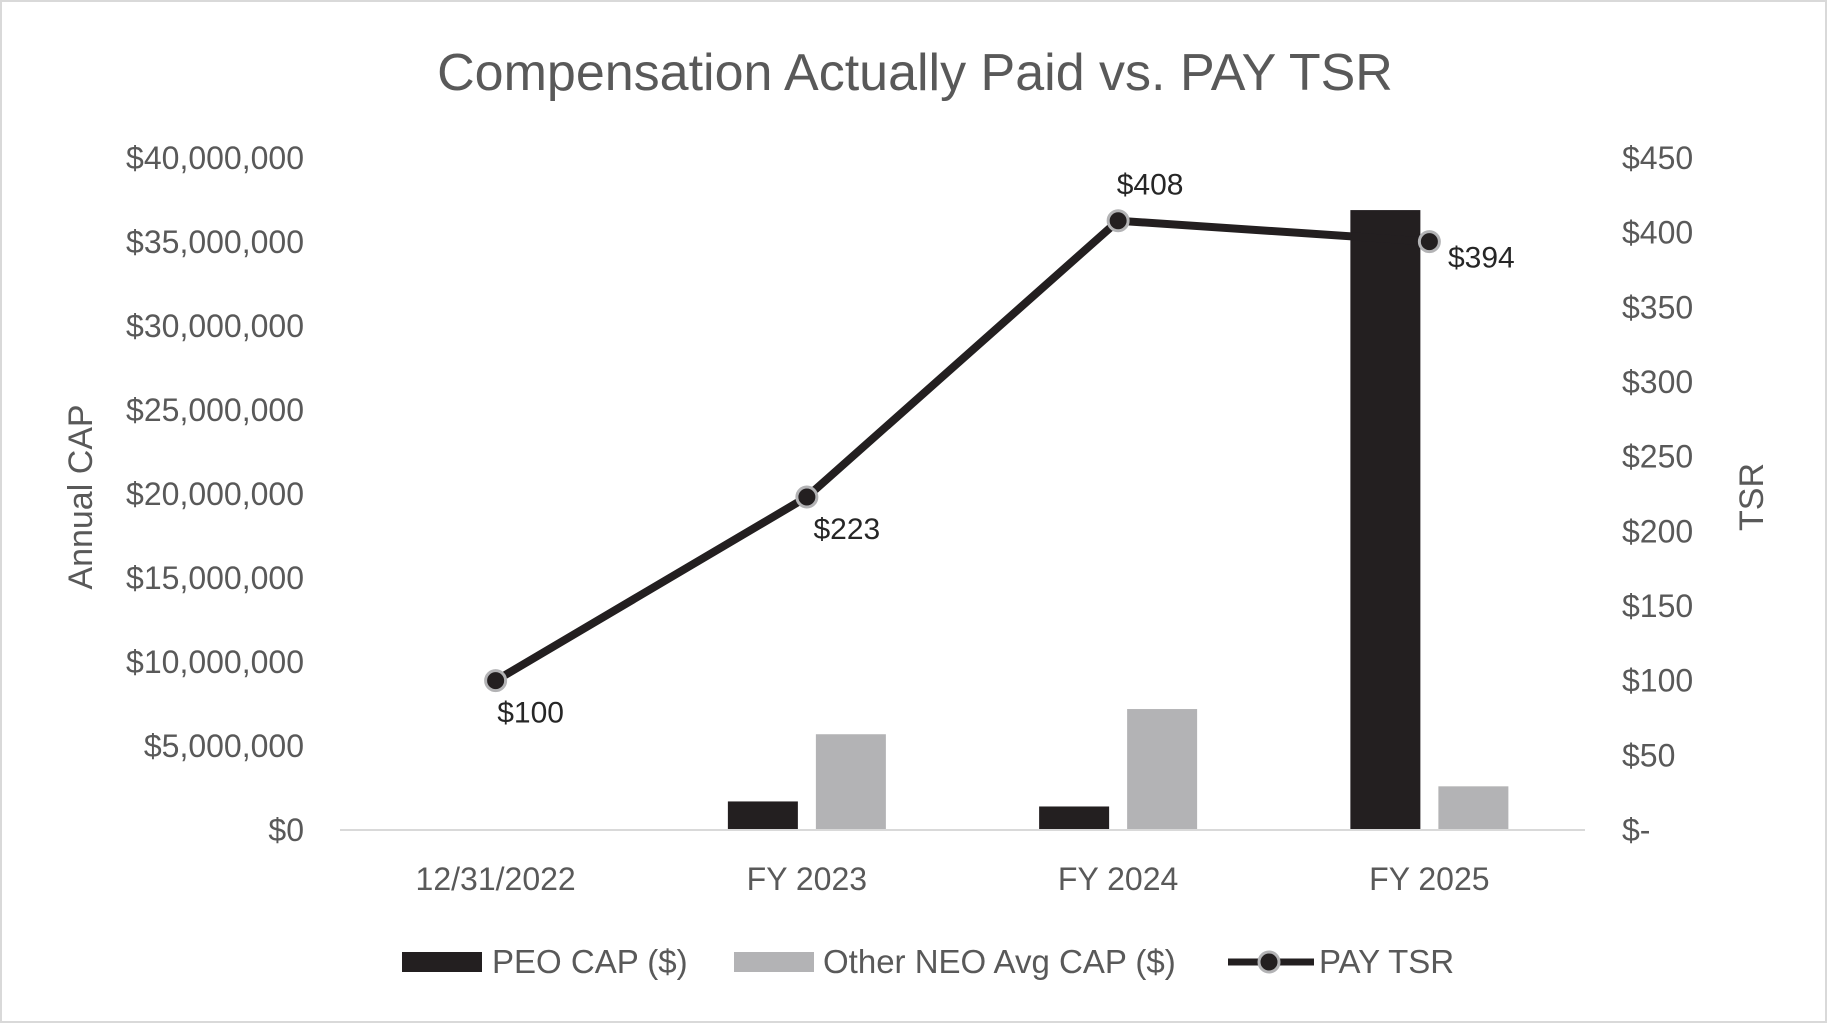 This screenshot has height=1025, width=1827. What do you see at coordinates (1657, 494) in the screenshot?
I see `right-axis-ticks: $- $50 $100 $150 $200 $250 $300 $350 $400 $450` at bounding box center [1657, 494].